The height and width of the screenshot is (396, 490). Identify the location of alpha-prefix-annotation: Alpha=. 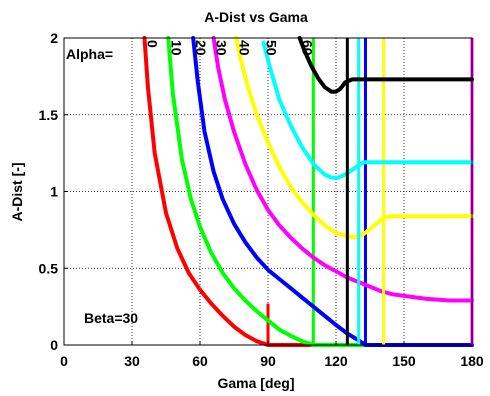
(89, 54).